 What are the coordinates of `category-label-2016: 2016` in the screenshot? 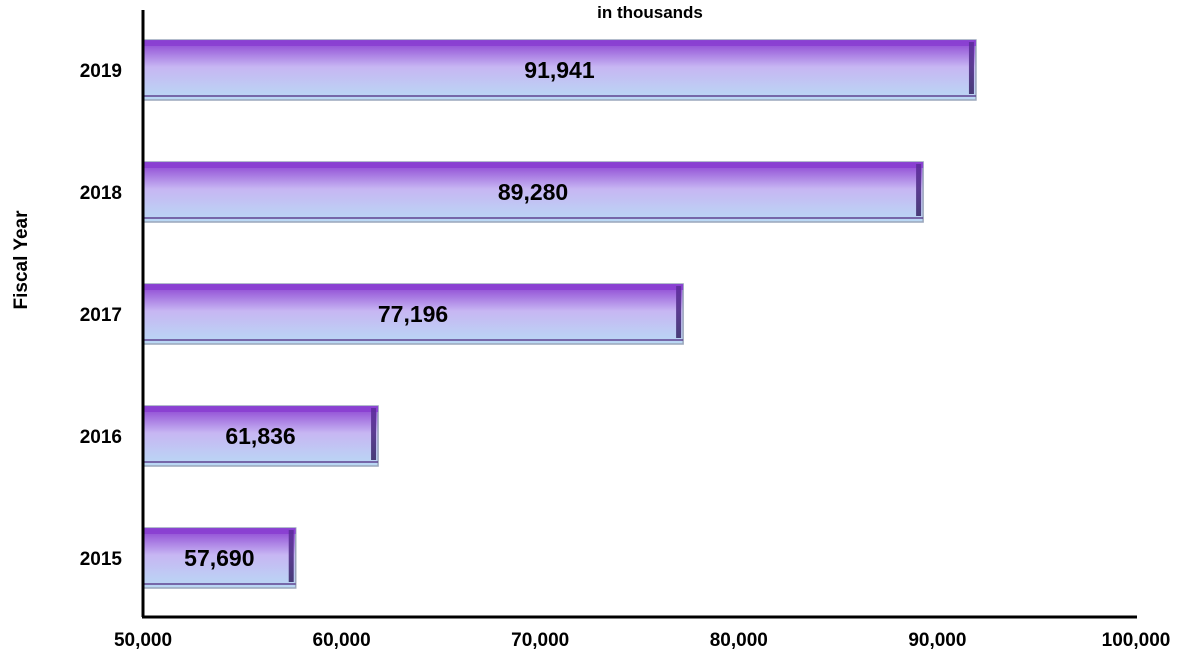 It's located at (101, 437).